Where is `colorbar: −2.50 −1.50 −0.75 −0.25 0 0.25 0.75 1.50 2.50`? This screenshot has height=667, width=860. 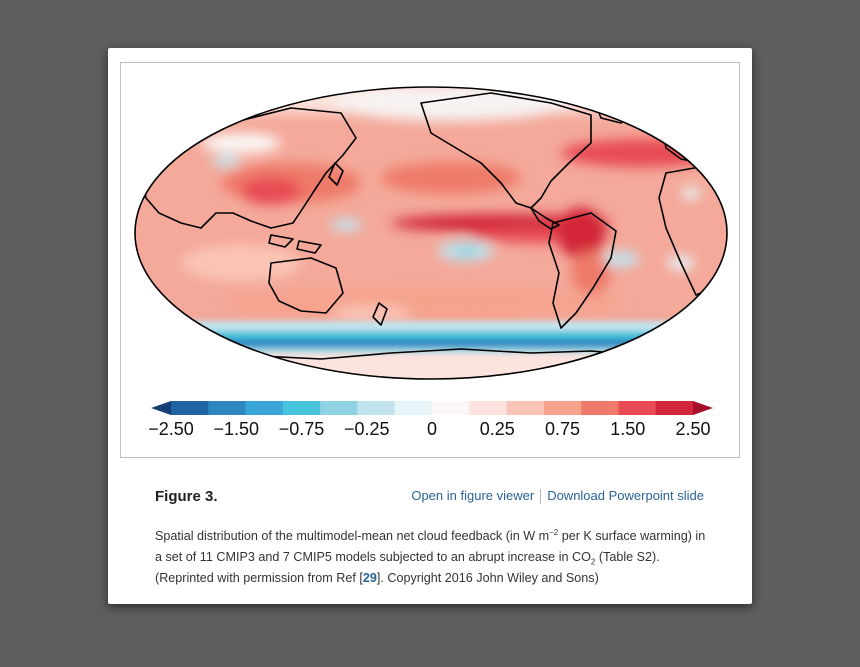
colorbar: −2.50 −1.50 −0.75 −0.25 0 0.25 0.75 1.50 2.50 is located at coordinates (430, 420).